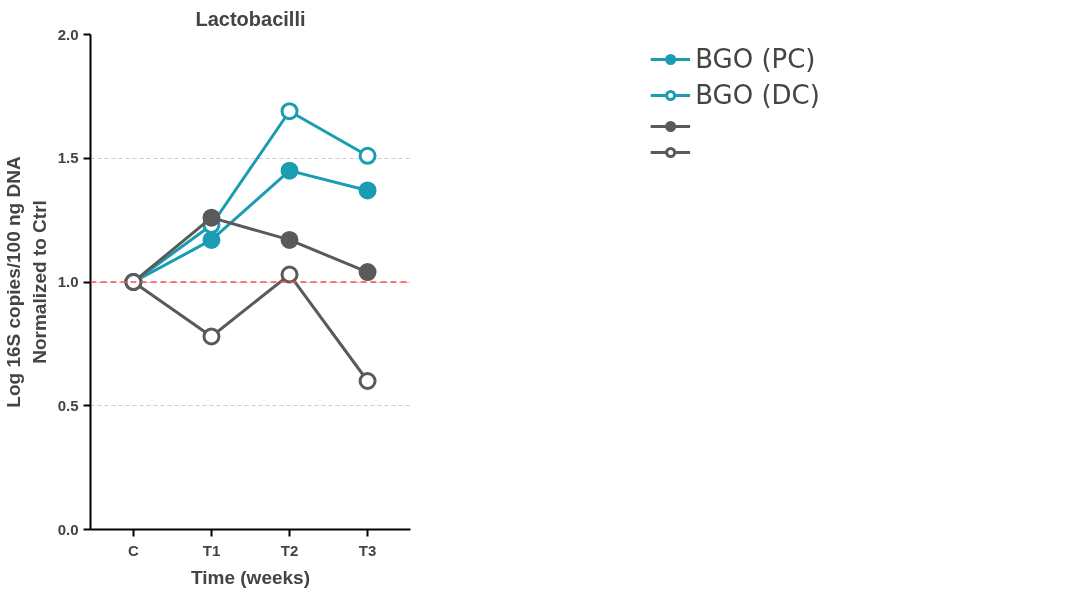  Describe the element at coordinates (757, 95) in the screenshot. I see `legend-label: BGO (DC)` at that location.